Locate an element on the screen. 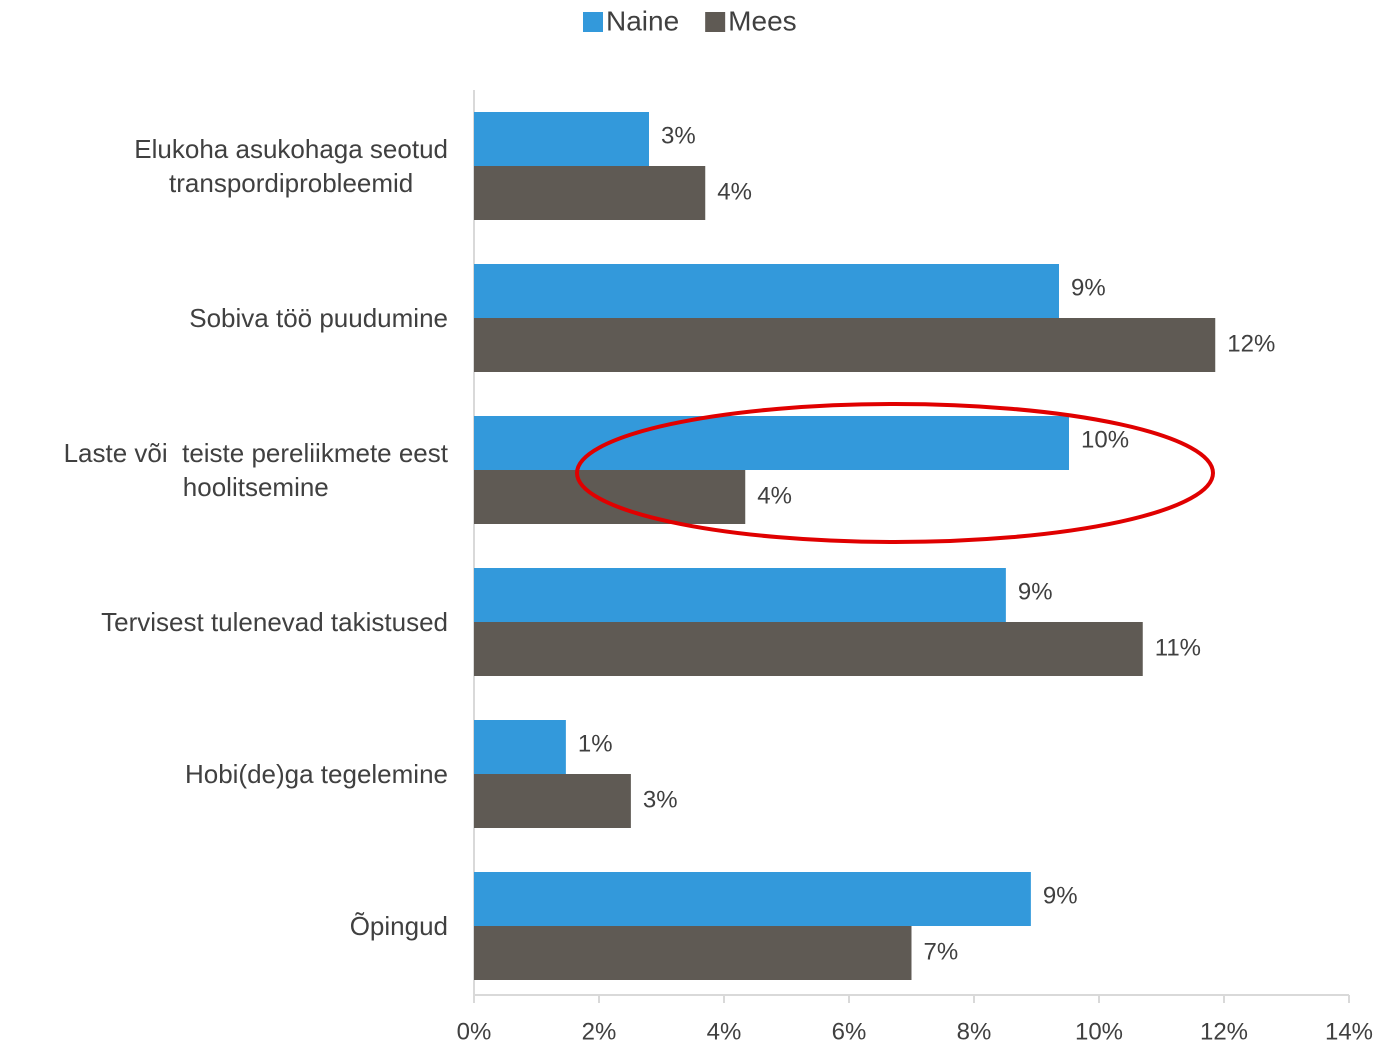 This screenshot has width=1385, height=1048. category-label: Sobiva töö puudumine is located at coordinates (318, 318).